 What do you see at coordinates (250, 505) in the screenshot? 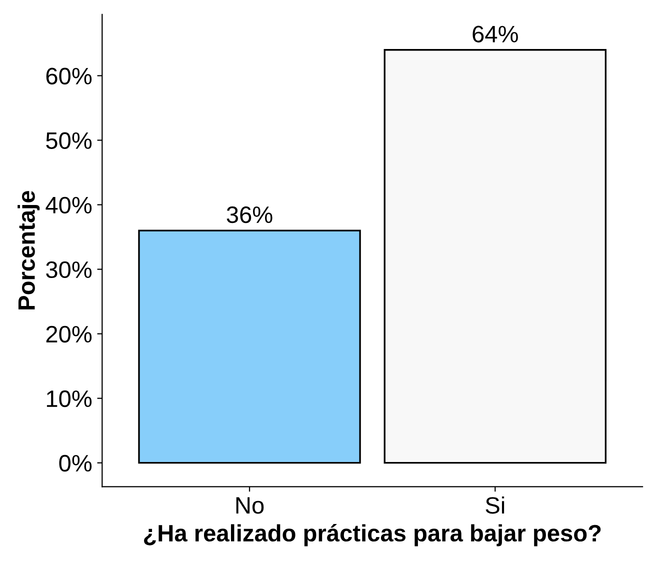
I see `x-tick-label: No` at bounding box center [250, 505].